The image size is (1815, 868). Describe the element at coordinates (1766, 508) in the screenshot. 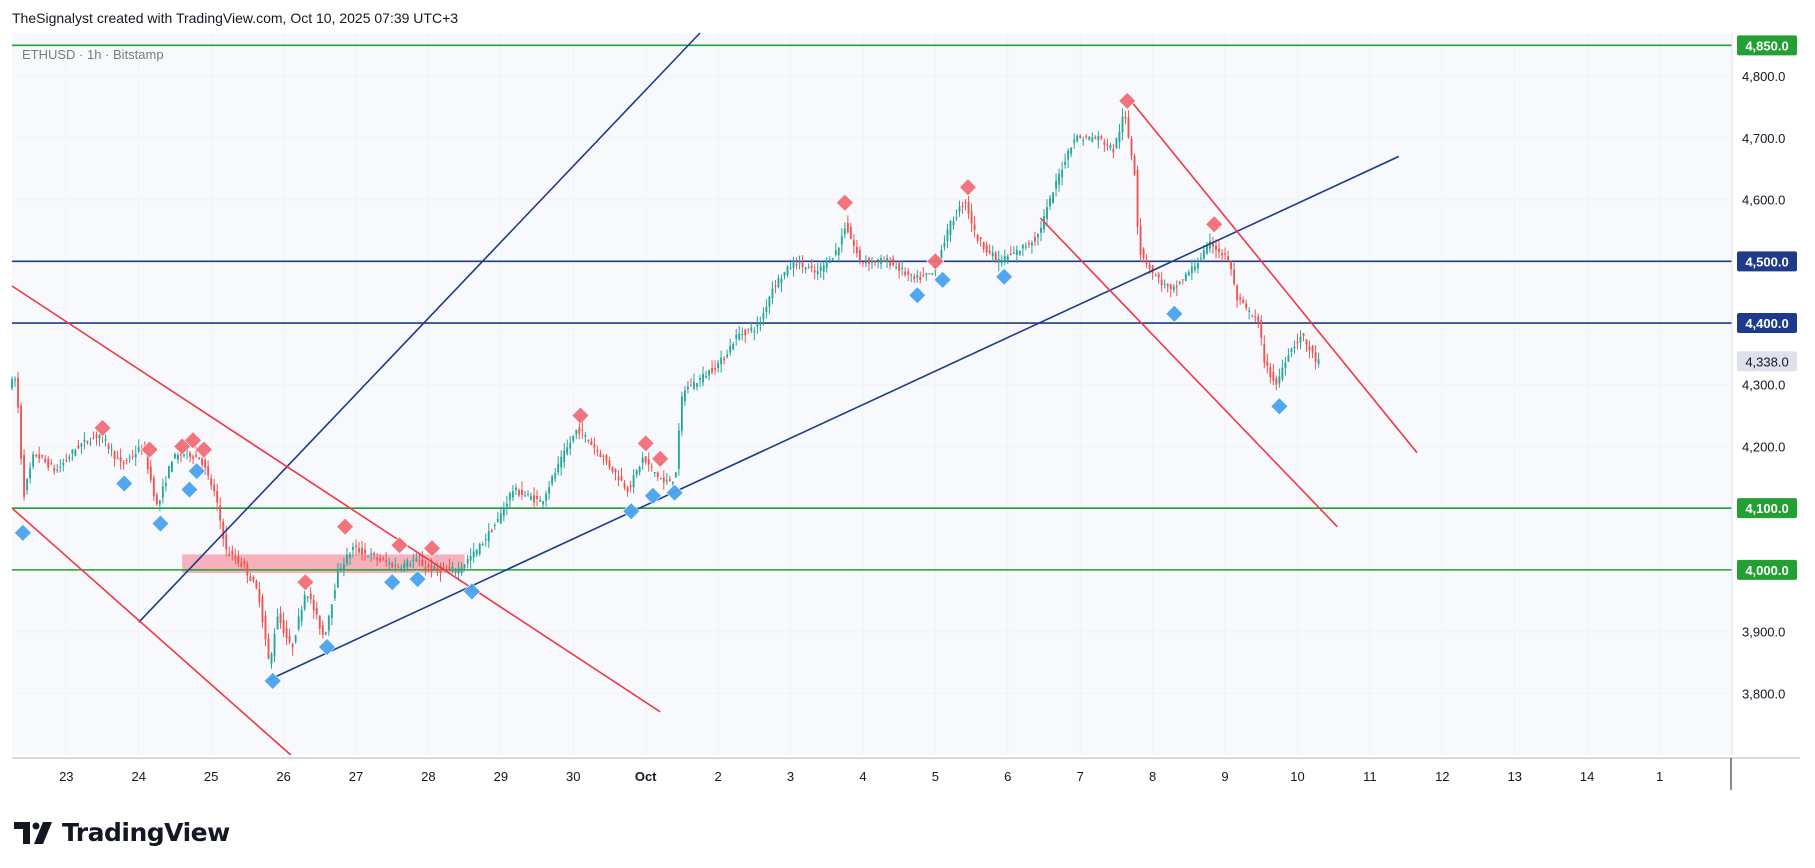

I see `price-badge-label: 4,100.0` at that location.